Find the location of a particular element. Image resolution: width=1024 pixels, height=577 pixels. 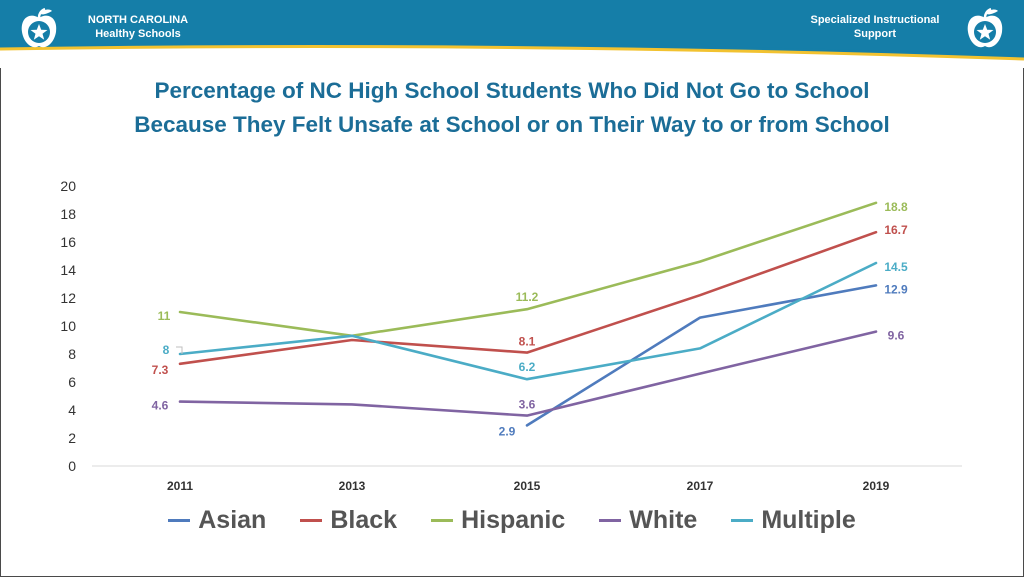

y-tick-label: 4 is located at coordinates (72, 410).